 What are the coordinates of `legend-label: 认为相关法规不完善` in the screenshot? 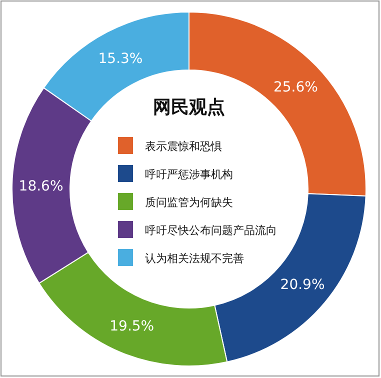 It's located at (194, 258).